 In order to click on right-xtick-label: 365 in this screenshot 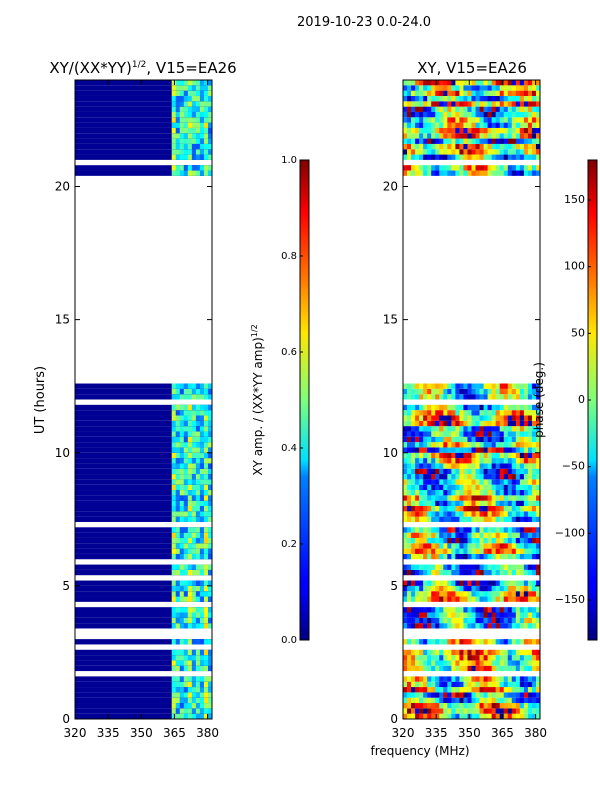, I will do `click(502, 733)`.